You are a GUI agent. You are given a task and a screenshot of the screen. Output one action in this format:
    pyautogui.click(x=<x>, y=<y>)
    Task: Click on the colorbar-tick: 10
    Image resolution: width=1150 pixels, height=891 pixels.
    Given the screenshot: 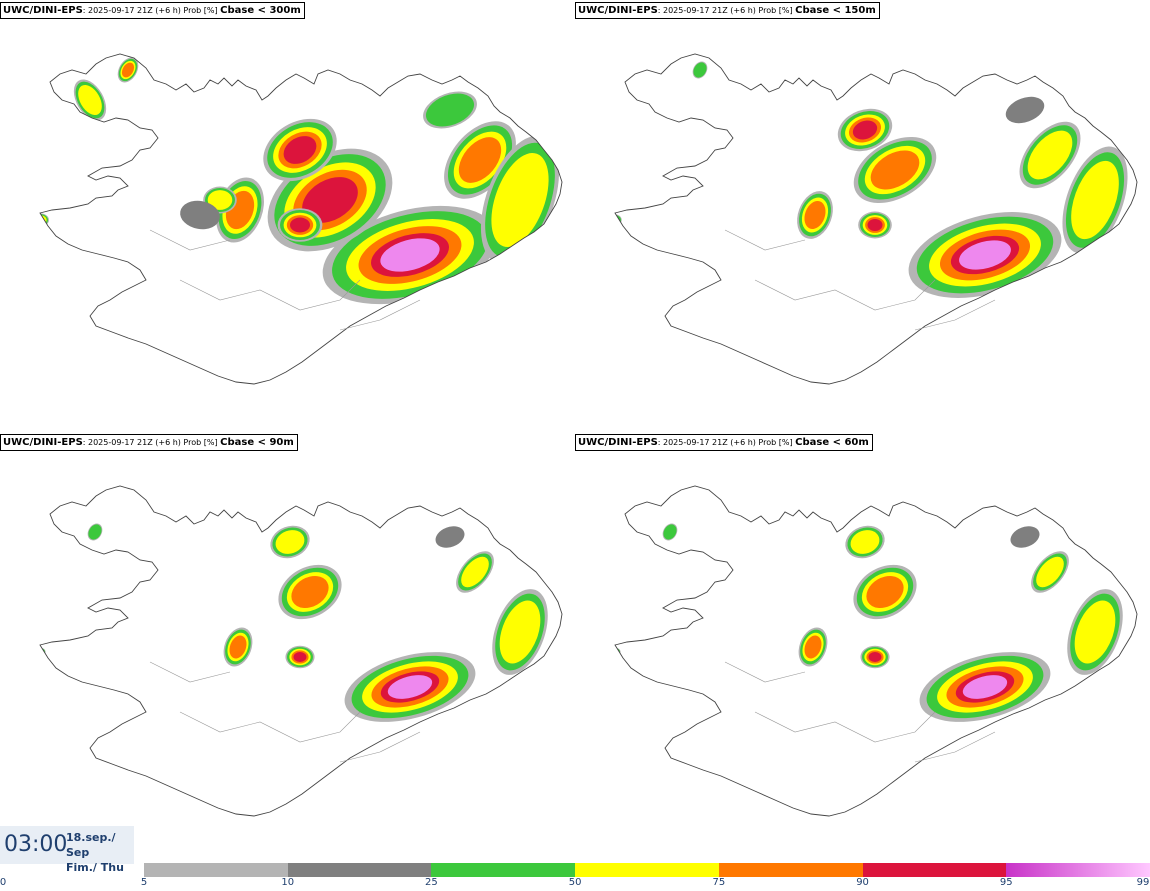 What is the action you would take?
    pyautogui.click(x=288, y=882)
    